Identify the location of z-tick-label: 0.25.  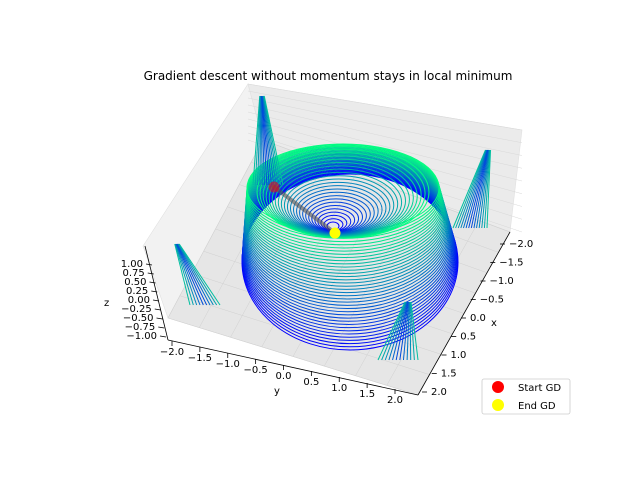
(137, 291).